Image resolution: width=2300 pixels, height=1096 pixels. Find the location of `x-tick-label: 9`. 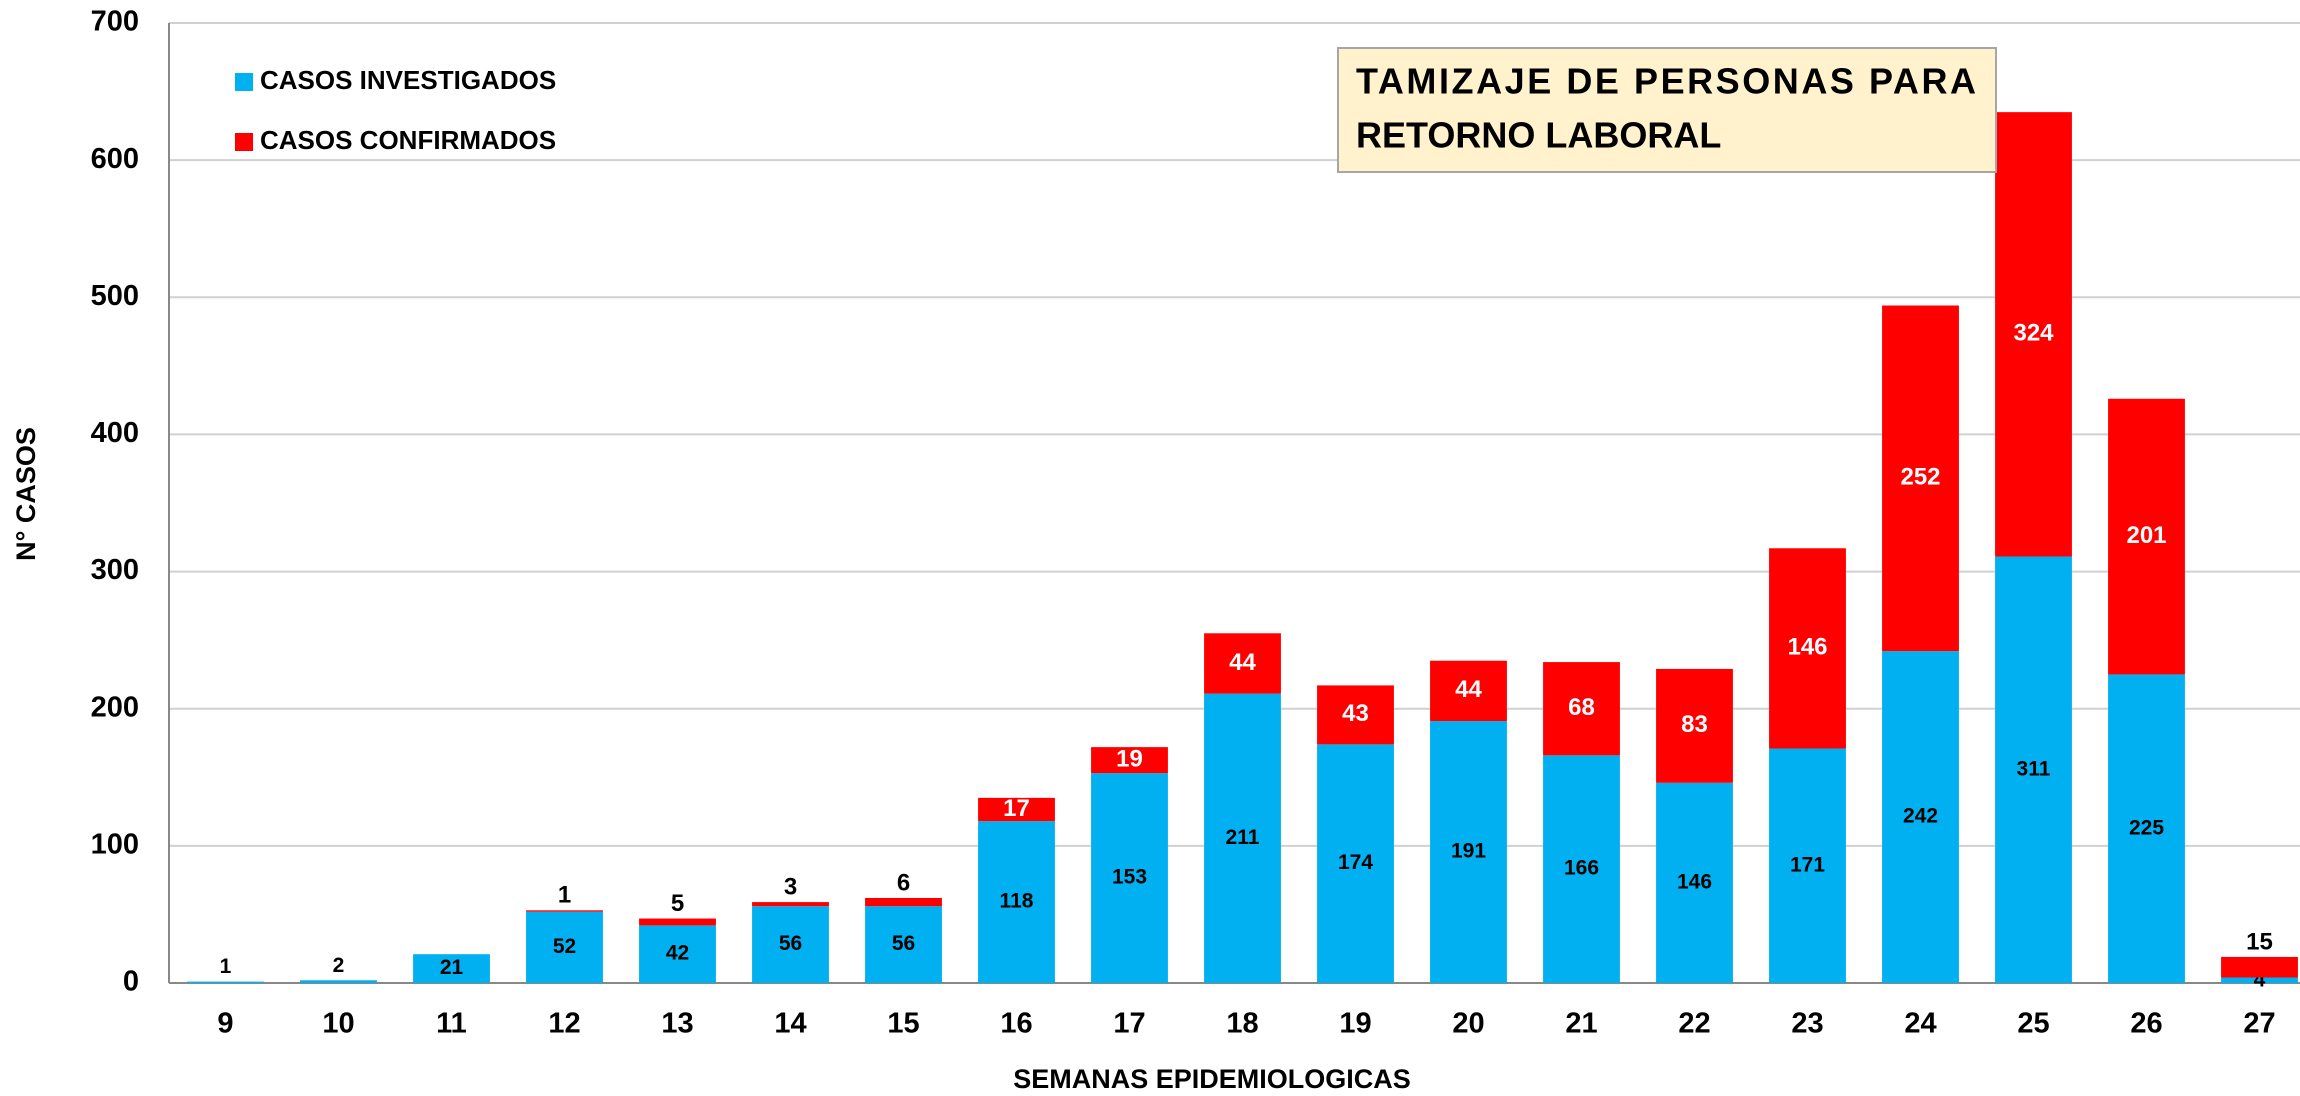

x-tick-label: 9 is located at coordinates (225, 1024).